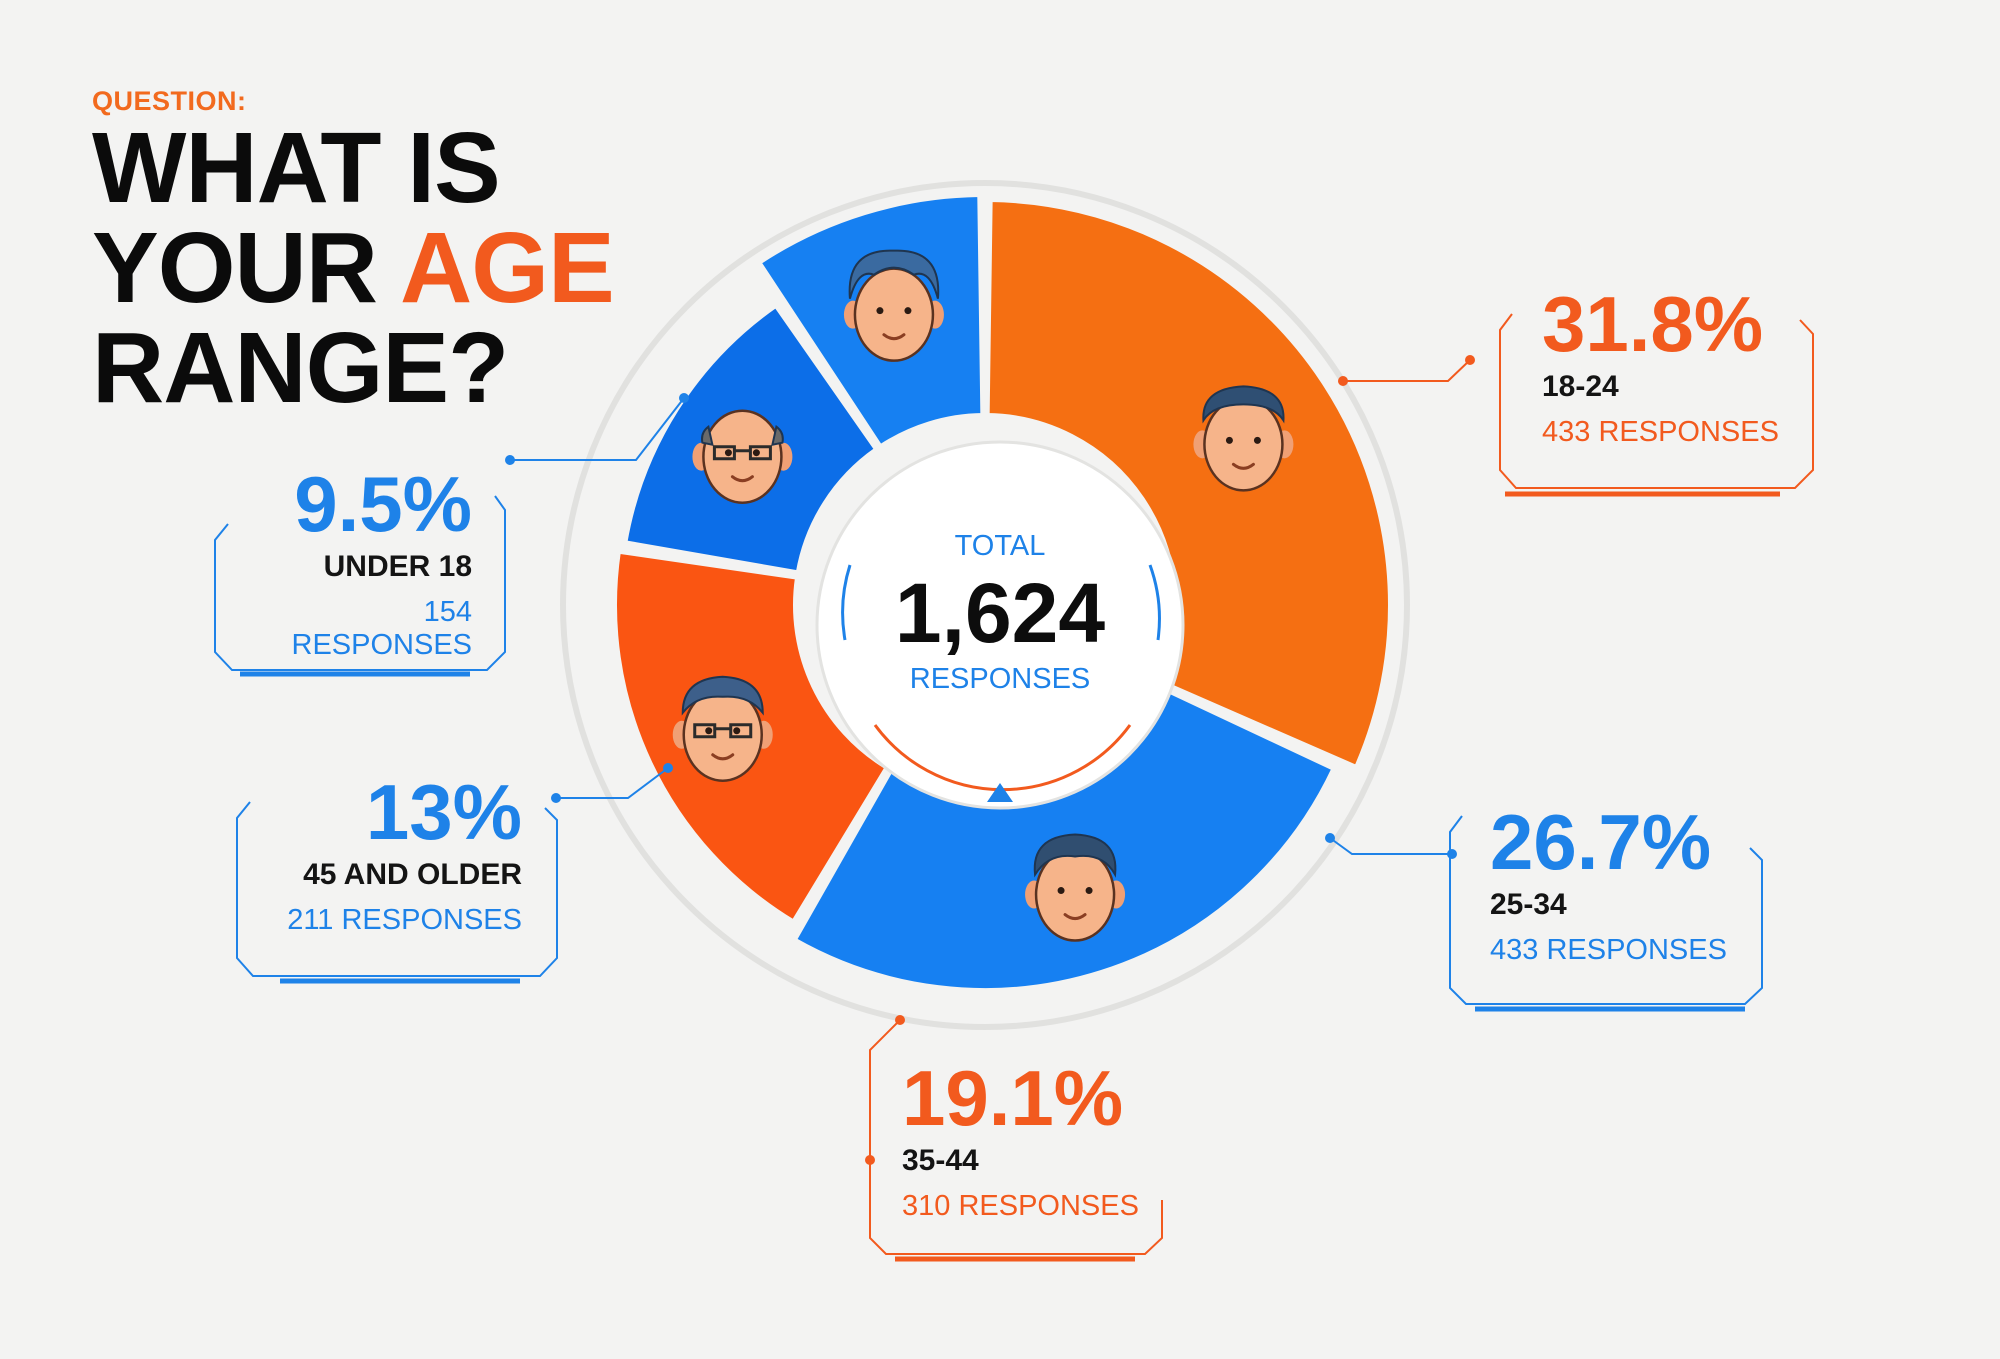 The width and height of the screenshot is (2000, 1359). Describe the element at coordinates (382, 628) in the screenshot. I see `resp-under-18: 154 RESPONSES` at that location.